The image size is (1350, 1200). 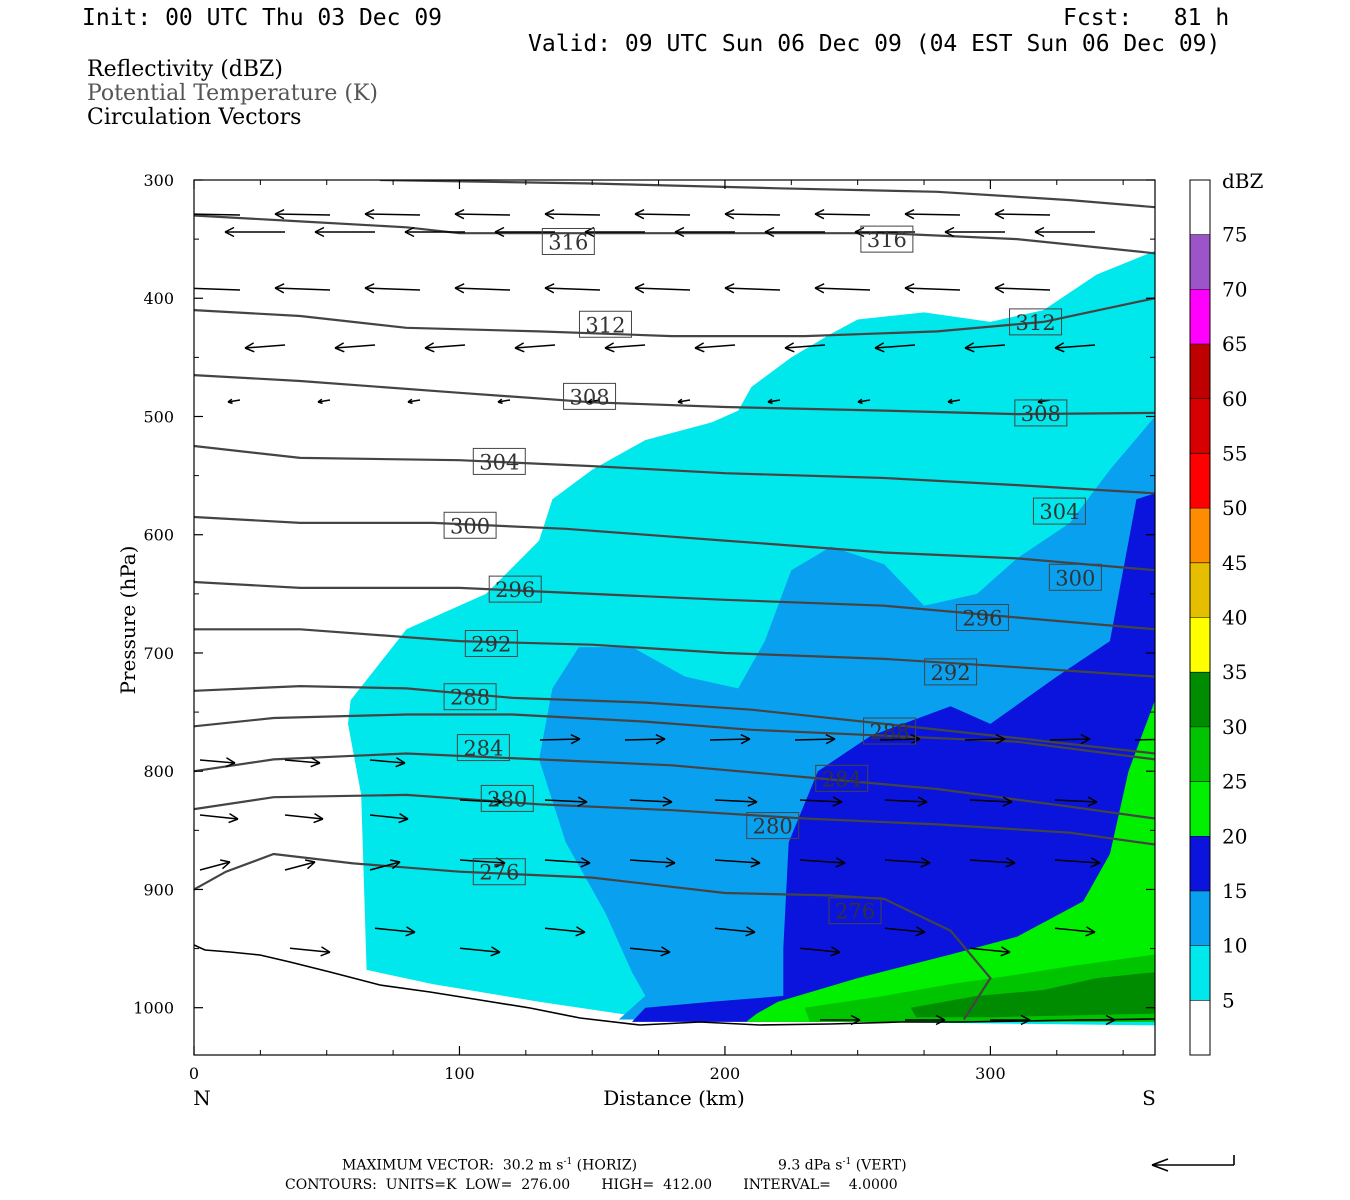 I want to click on contour-label: 312, so click(x=1035, y=323).